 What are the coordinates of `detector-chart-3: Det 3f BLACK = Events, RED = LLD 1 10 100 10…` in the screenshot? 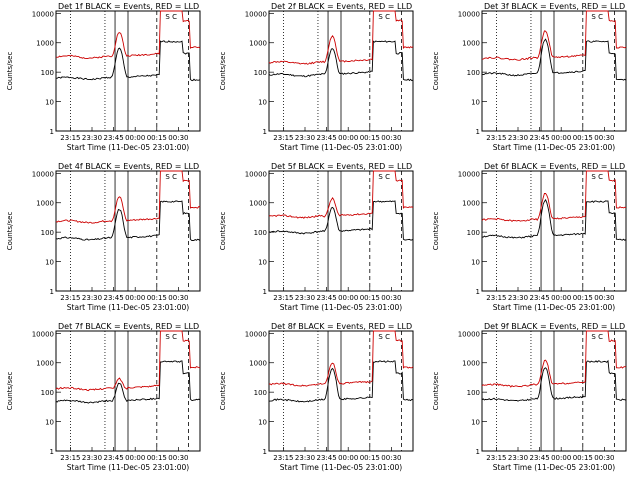 It's located at (529, 77).